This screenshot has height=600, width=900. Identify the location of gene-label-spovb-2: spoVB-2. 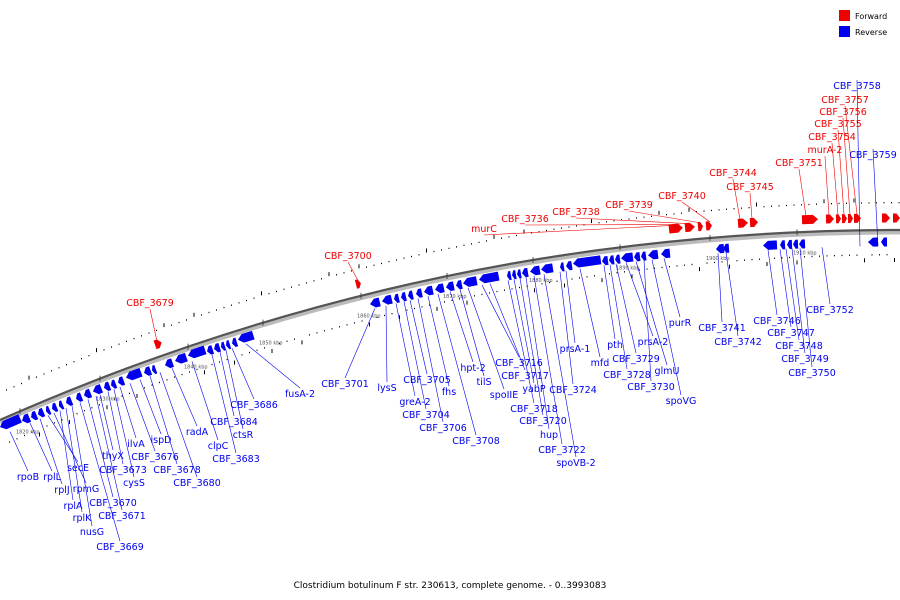
(575, 463).